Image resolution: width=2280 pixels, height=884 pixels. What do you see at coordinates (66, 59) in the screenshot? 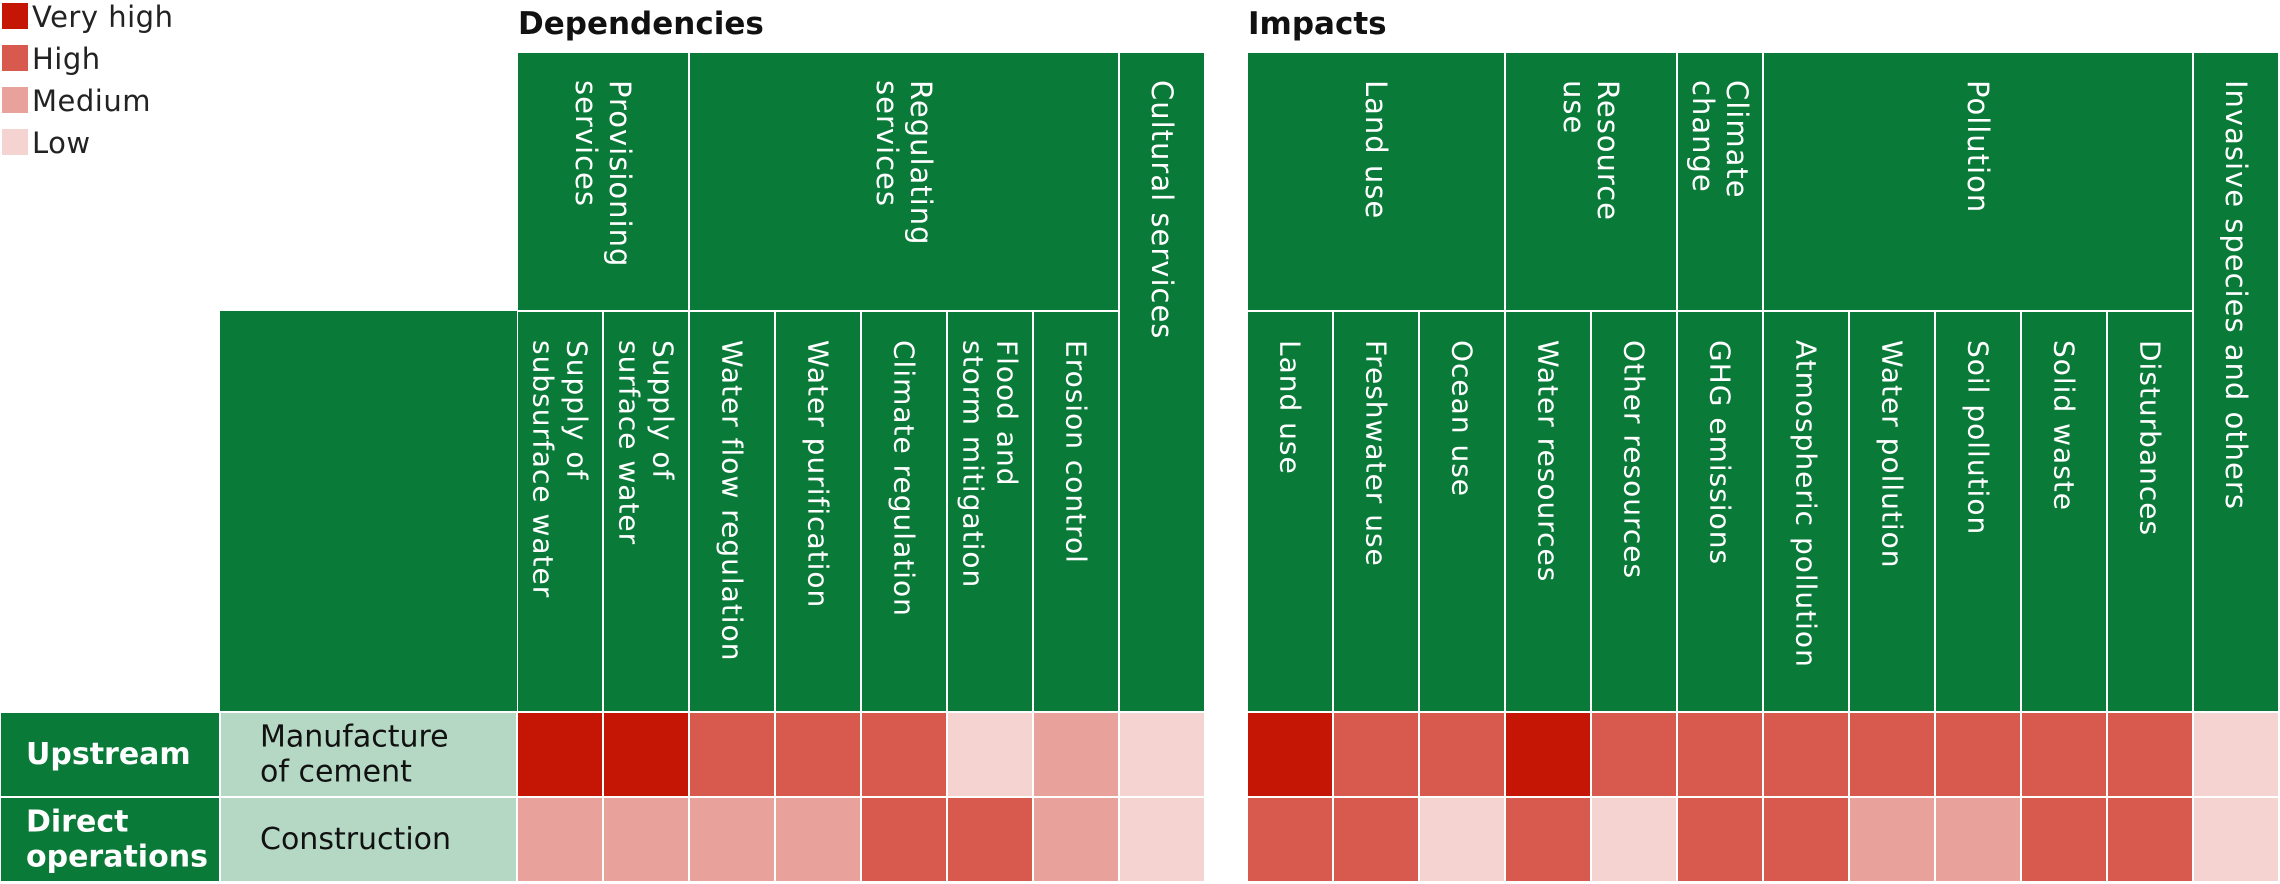
I see `legend-label: High` at bounding box center [66, 59].